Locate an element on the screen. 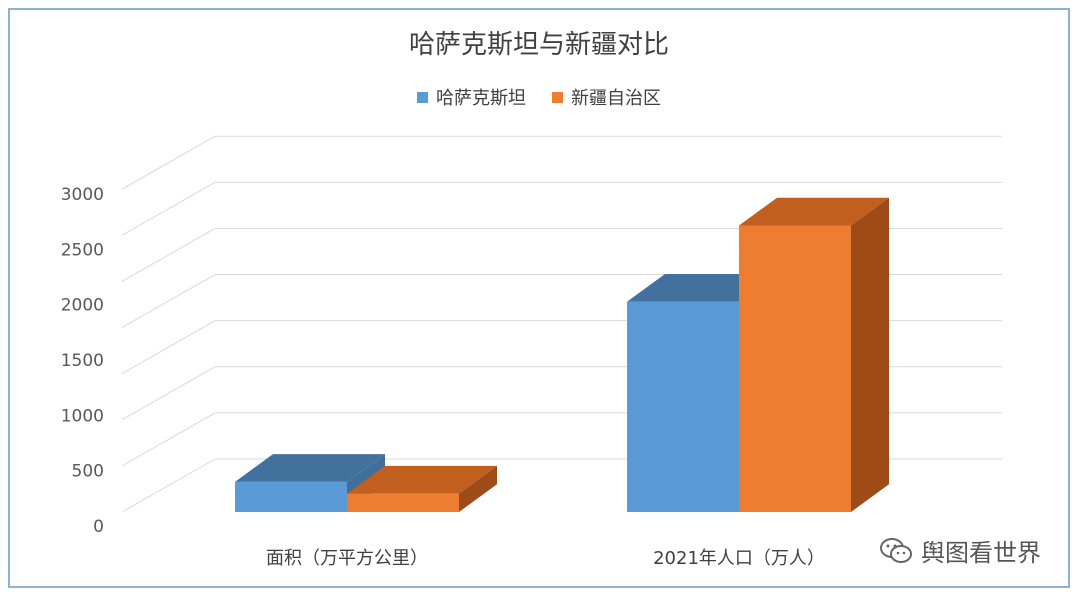 This screenshot has height=592, width=1075. legend-item-kazakhstan: 哈萨克斯坦 is located at coordinates (471, 97).